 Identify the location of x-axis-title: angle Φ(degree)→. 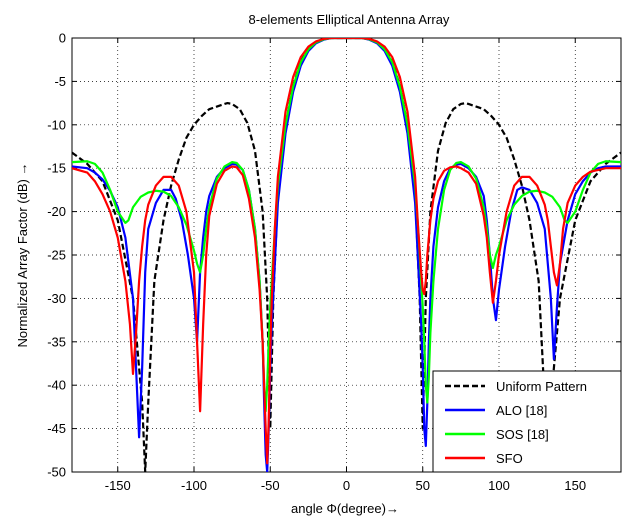
(345, 508).